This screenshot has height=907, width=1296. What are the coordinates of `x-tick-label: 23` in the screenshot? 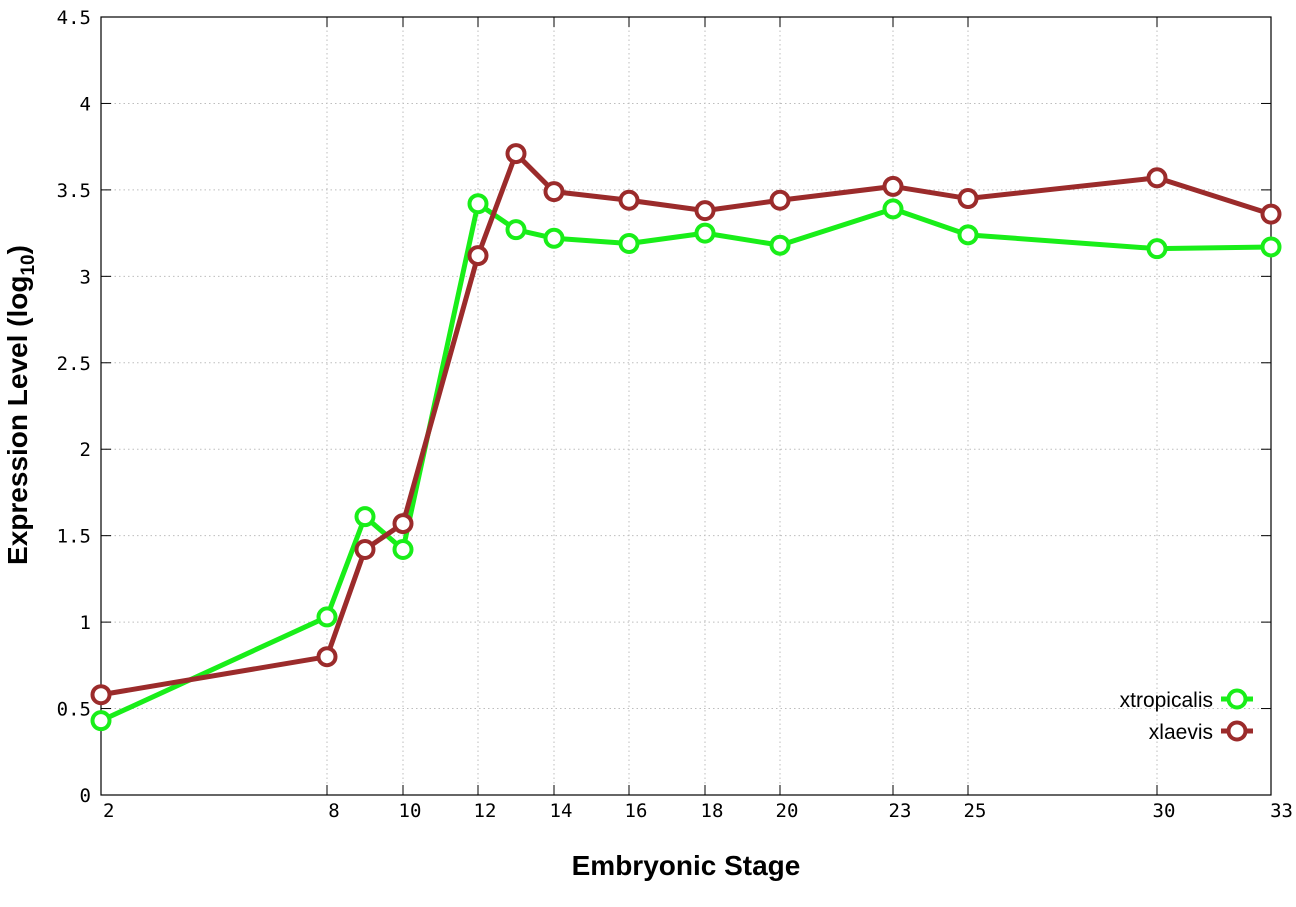 It's located at (900, 811).